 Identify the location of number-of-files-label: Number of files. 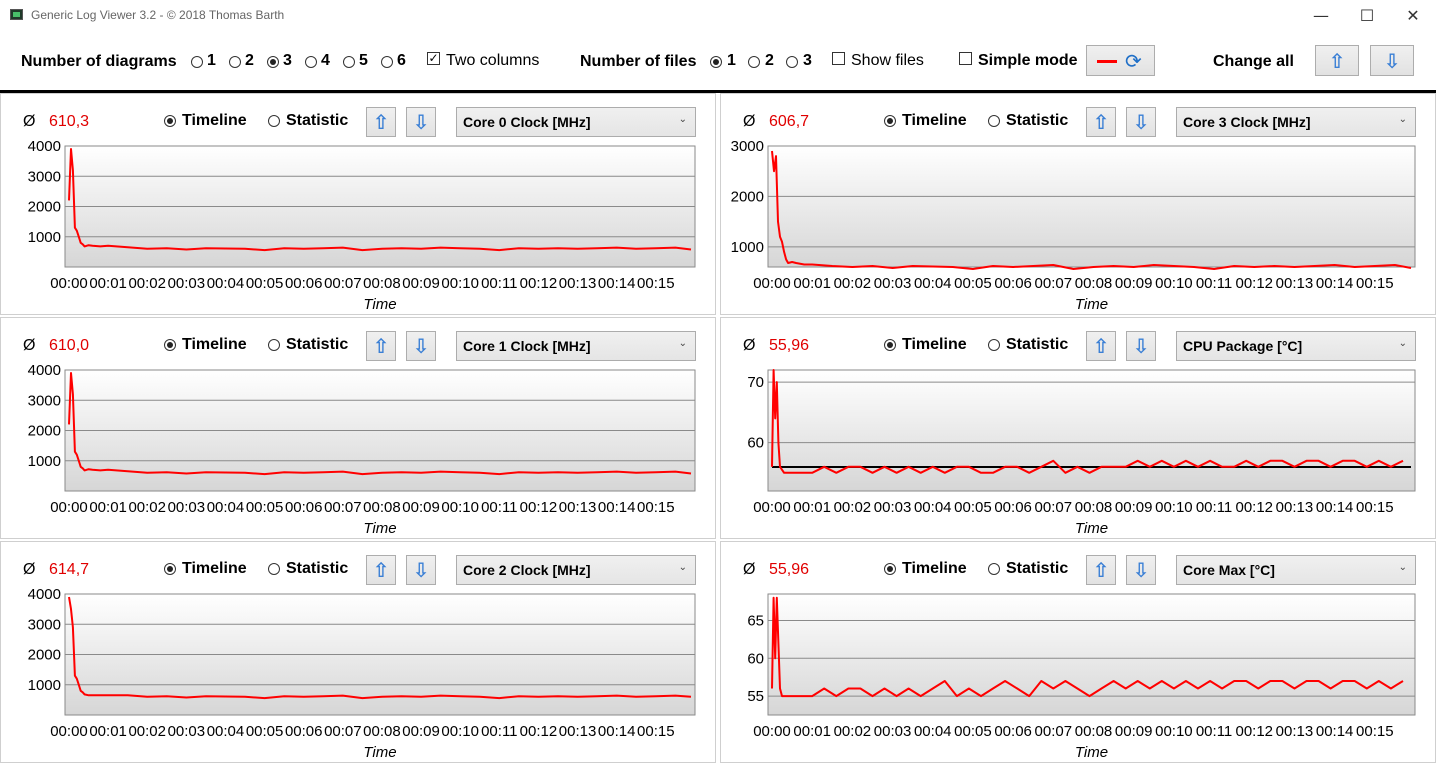
(638, 61).